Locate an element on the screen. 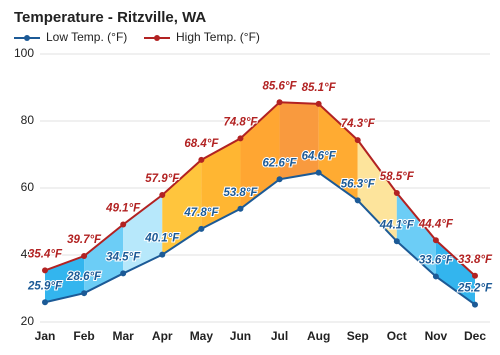 This screenshot has height=355, width=500. value-label: 74.8°F is located at coordinates (240, 122).